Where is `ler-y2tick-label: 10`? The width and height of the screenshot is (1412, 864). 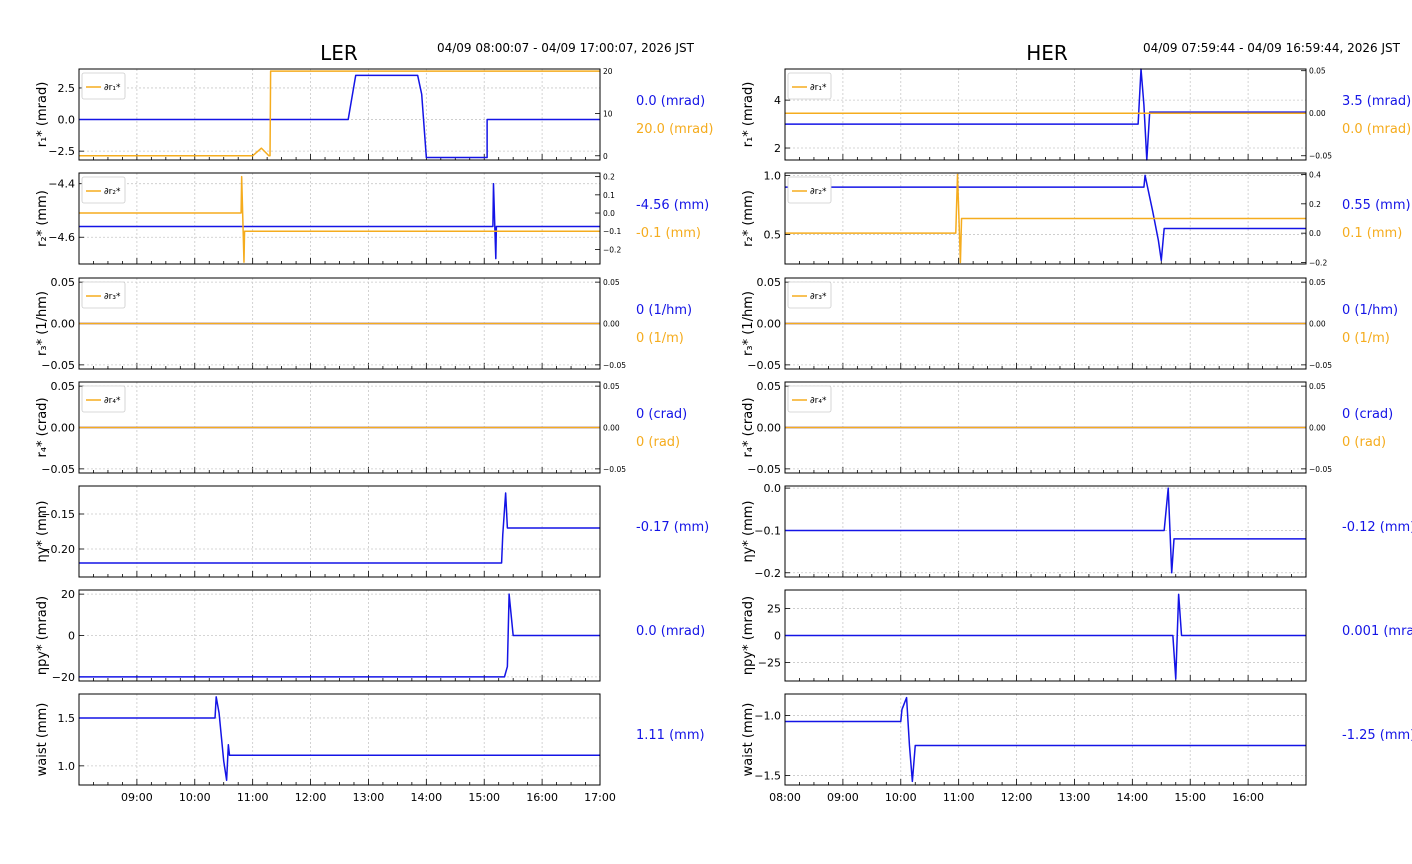 ler-y2tick-label: 10 is located at coordinates (608, 113).